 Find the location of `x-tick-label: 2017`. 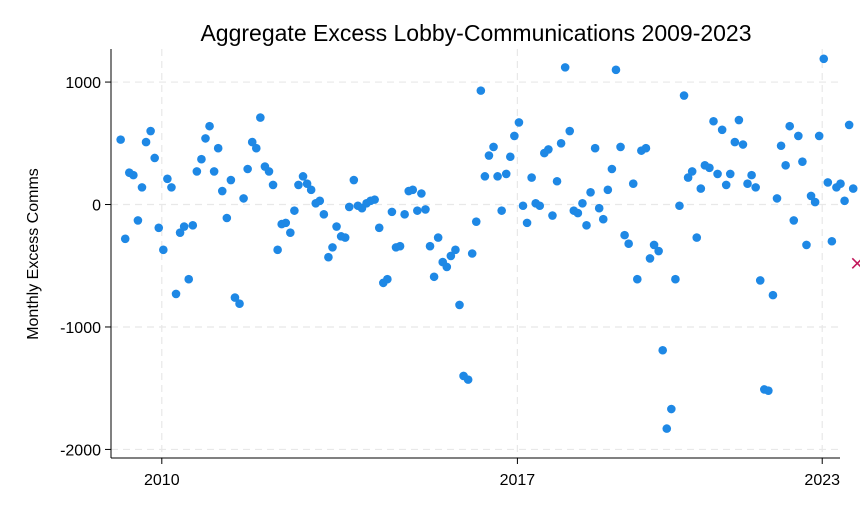

x-tick-label: 2017 is located at coordinates (518, 480).